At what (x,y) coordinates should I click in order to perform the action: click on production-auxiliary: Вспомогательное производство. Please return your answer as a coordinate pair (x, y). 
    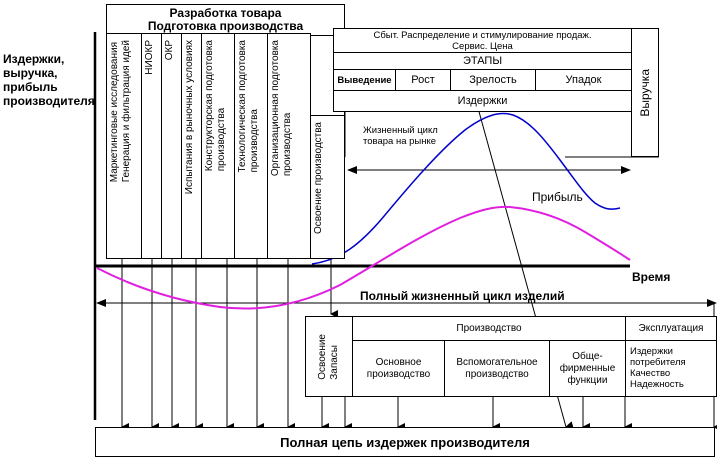
    Looking at the image, I should click on (497, 368).